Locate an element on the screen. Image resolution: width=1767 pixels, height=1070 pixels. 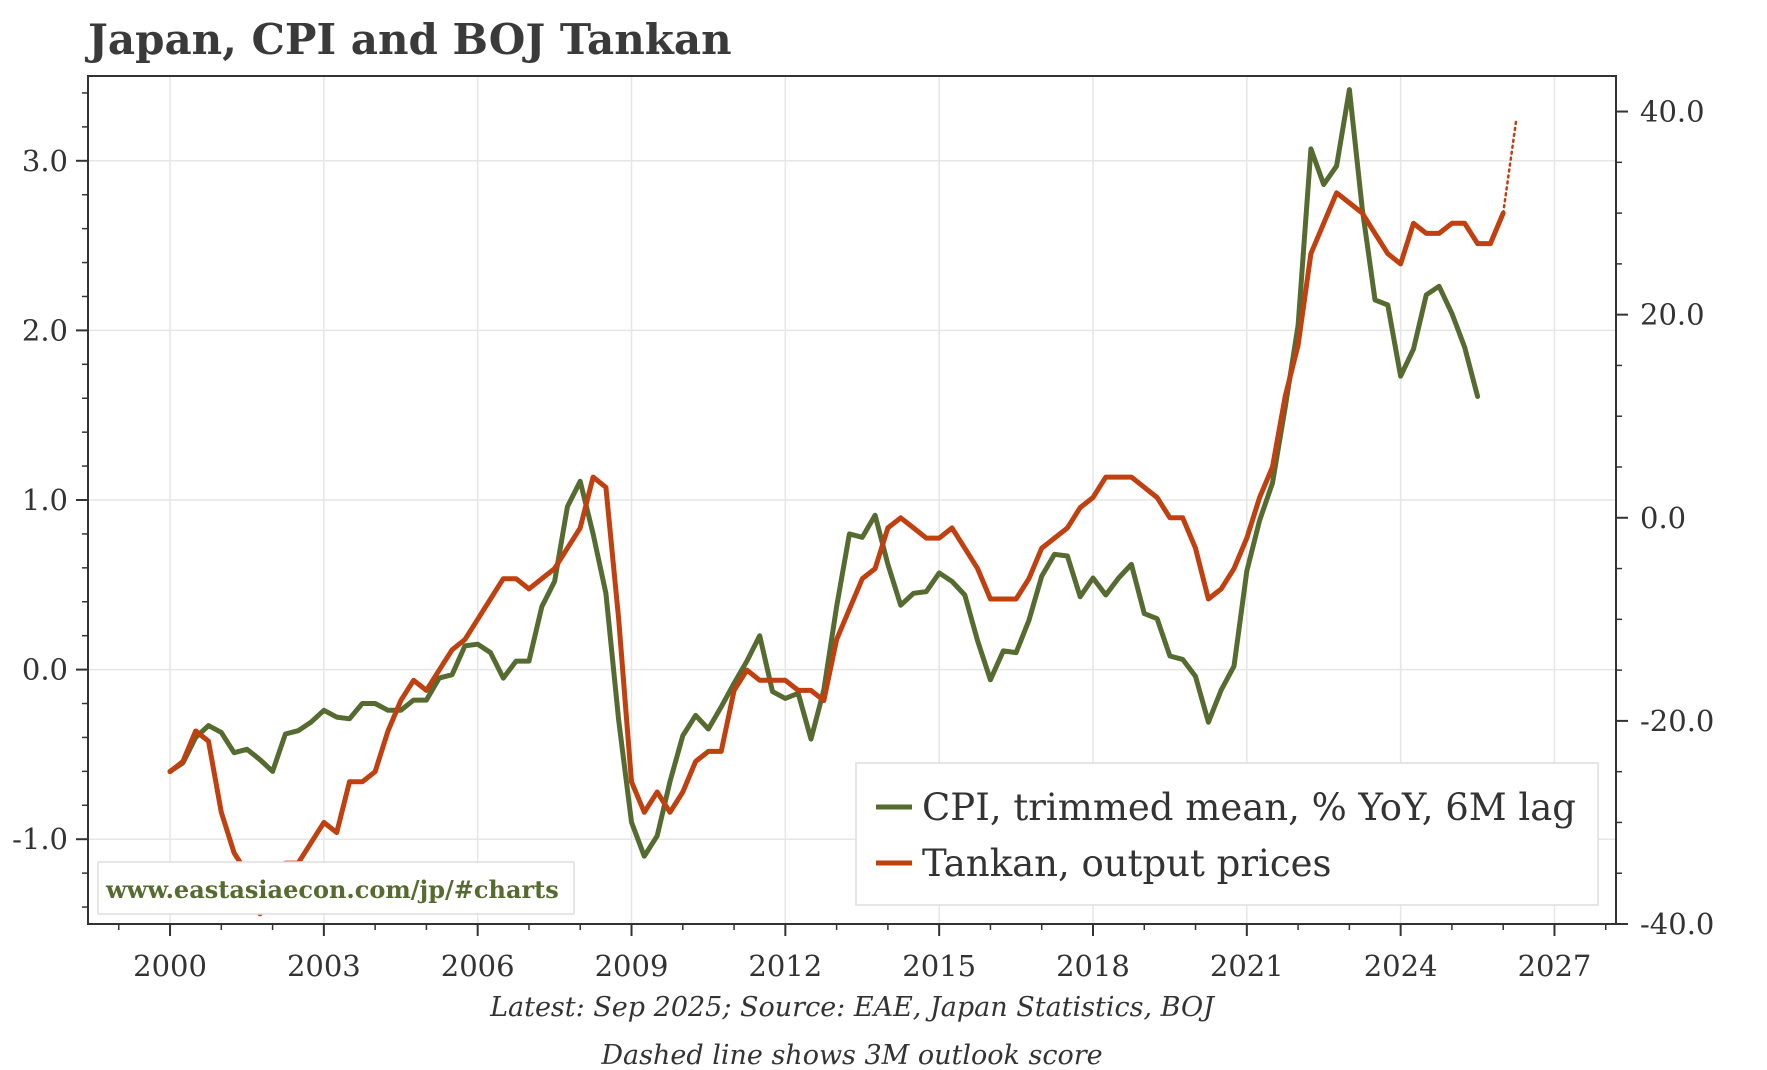
y-left-tick-label: 1.0 is located at coordinates (45, 500).